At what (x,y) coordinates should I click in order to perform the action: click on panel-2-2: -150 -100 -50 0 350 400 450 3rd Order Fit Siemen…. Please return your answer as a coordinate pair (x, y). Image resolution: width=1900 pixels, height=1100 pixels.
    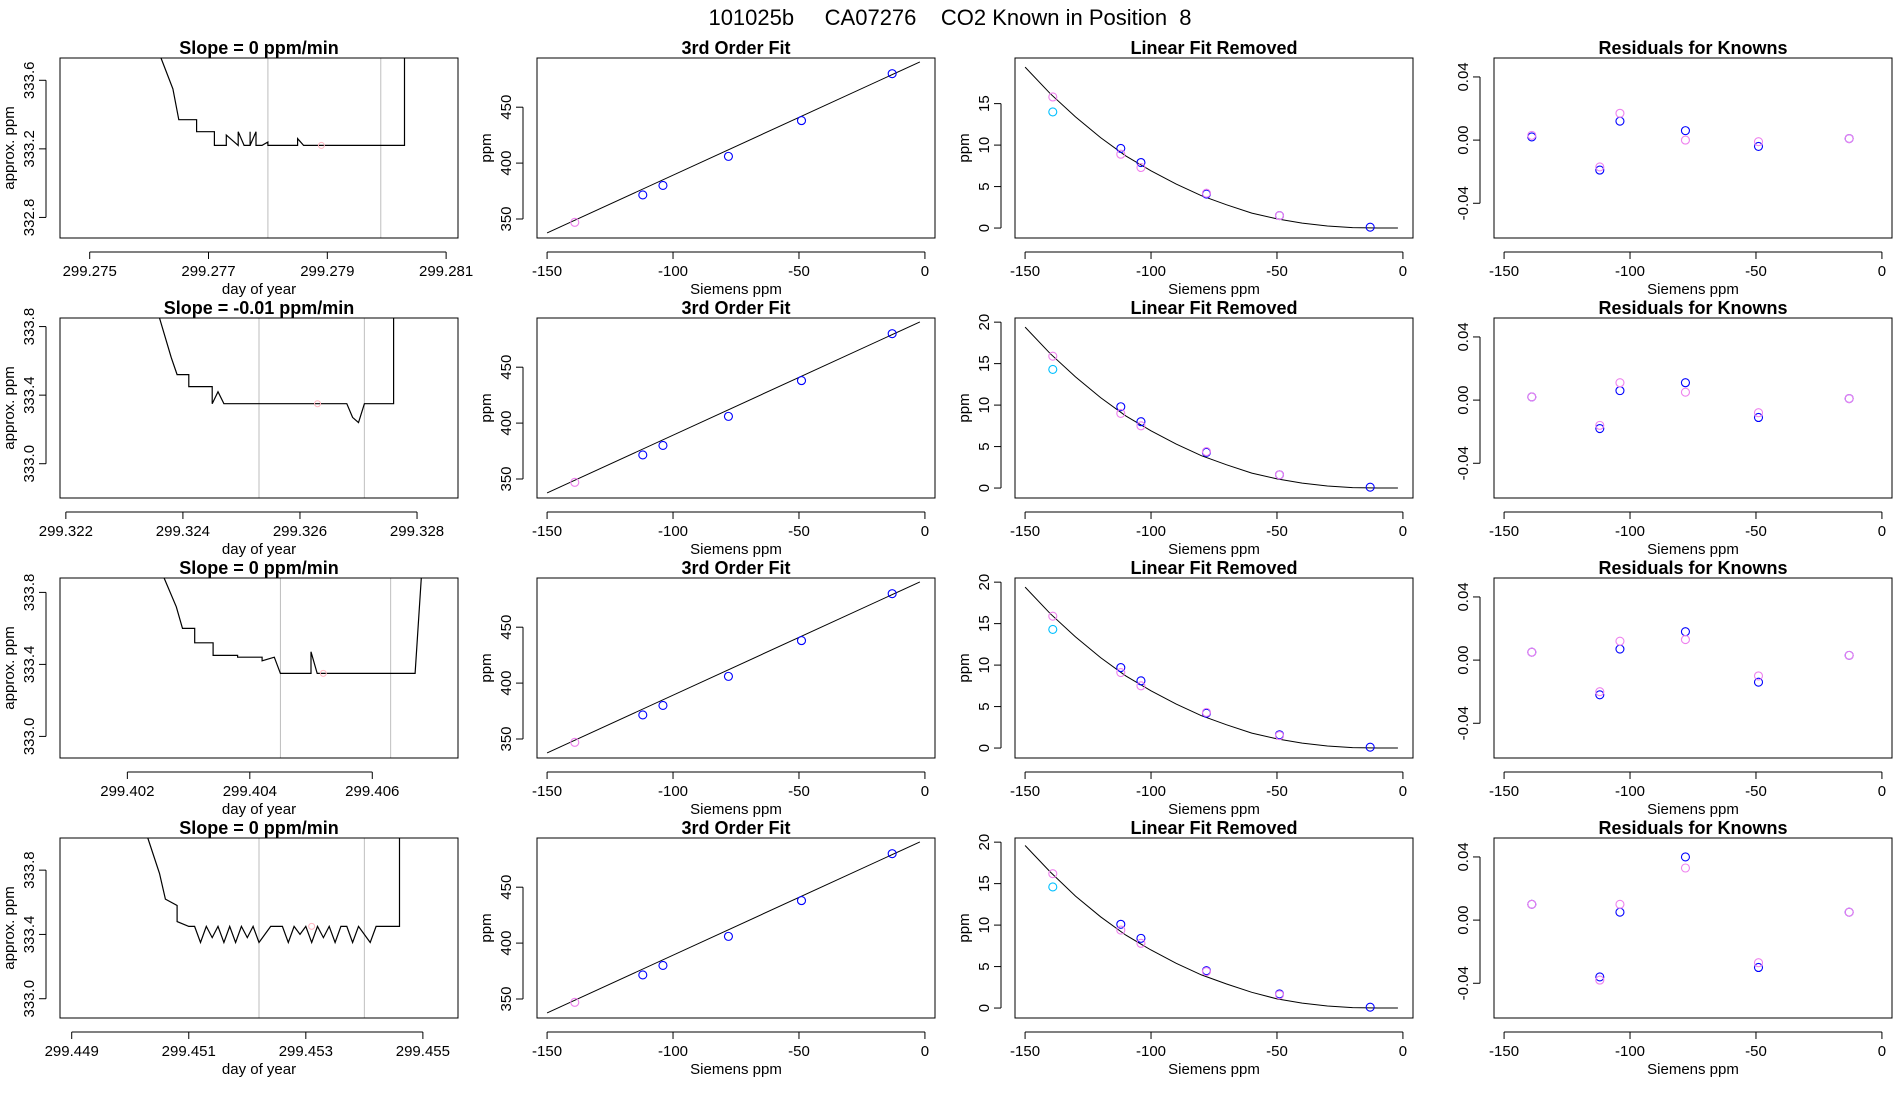
    Looking at the image, I should click on (707, 428).